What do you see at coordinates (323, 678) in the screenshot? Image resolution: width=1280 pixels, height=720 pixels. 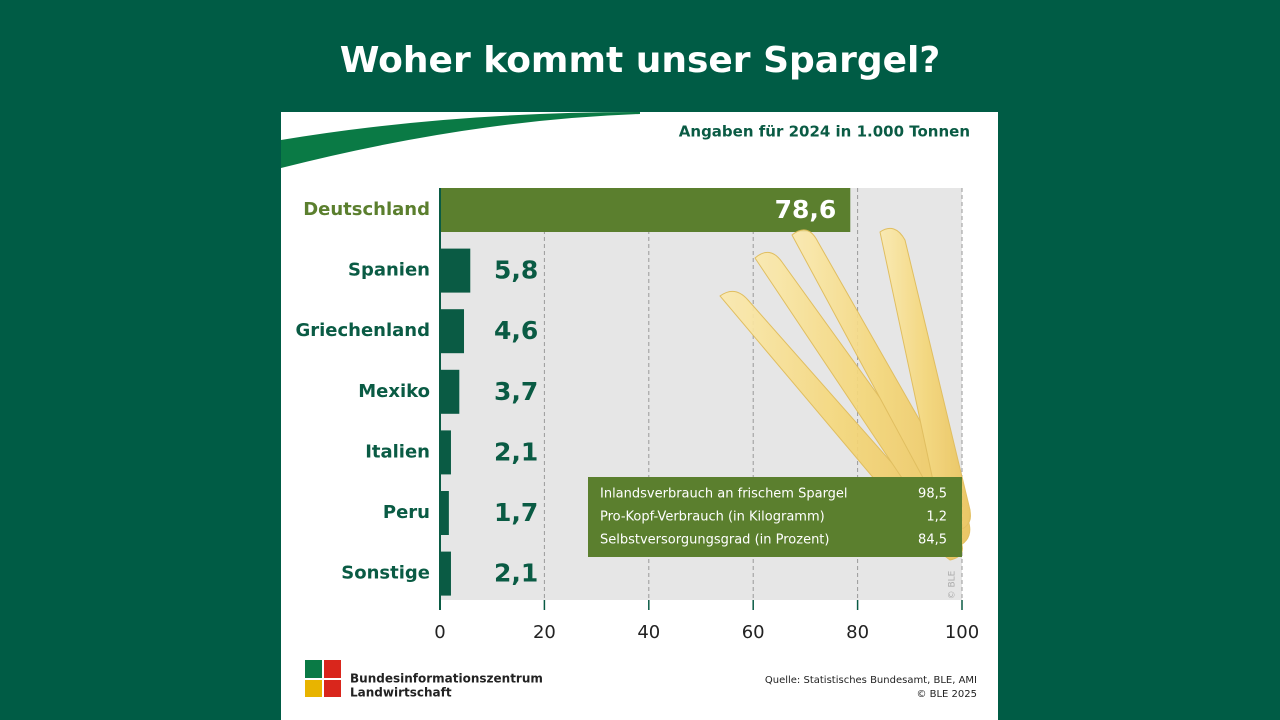 I see `logo` at bounding box center [323, 678].